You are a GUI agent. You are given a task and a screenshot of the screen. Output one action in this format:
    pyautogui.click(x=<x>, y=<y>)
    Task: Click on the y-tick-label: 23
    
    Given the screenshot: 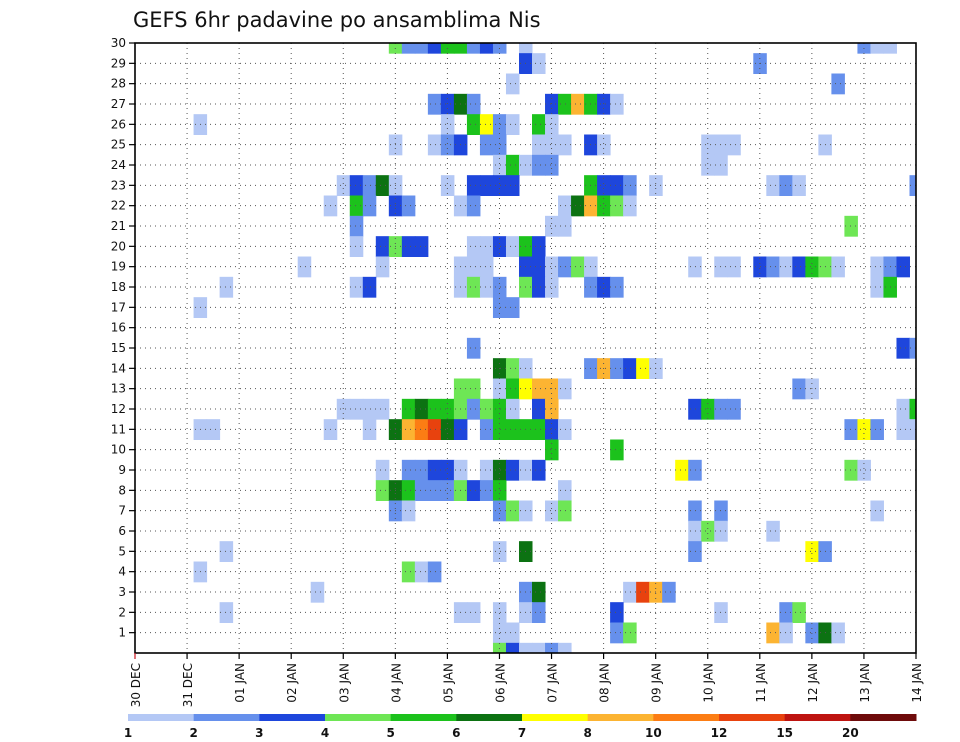 What is the action you would take?
    pyautogui.click(x=118, y=185)
    